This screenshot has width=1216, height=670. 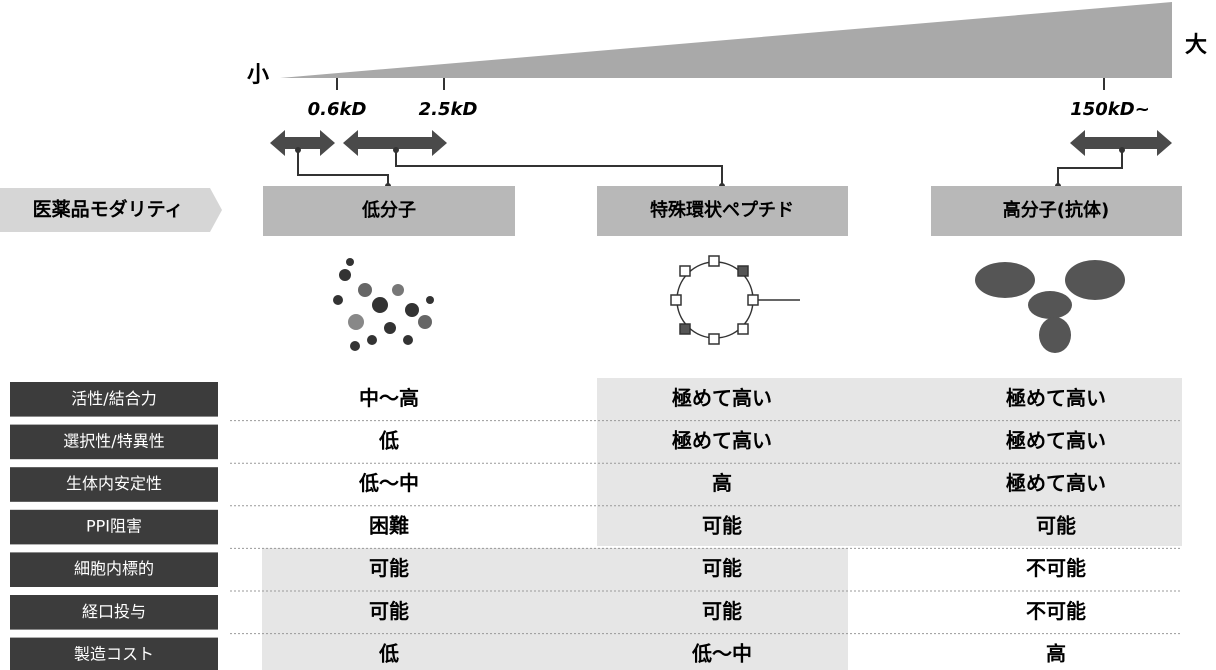 I want to click on row-label: PPI阻害, so click(x=114, y=526).